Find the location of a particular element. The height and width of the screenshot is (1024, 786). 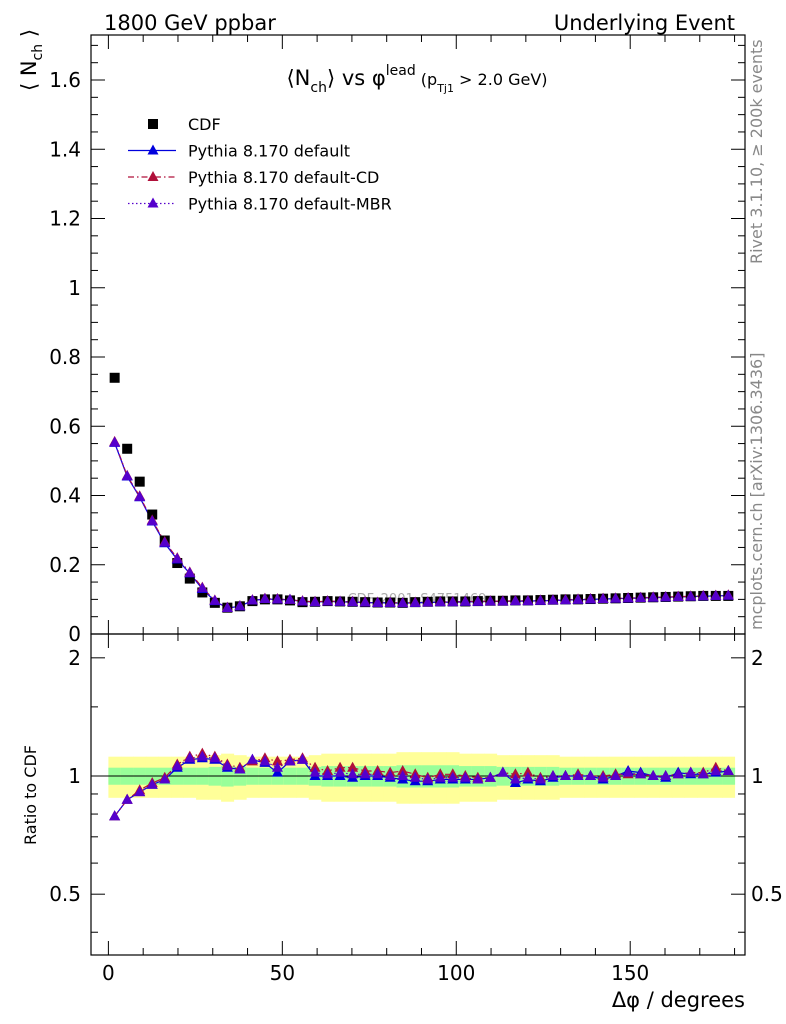

main-ytick-label: 0.4 is located at coordinates (65, 496).